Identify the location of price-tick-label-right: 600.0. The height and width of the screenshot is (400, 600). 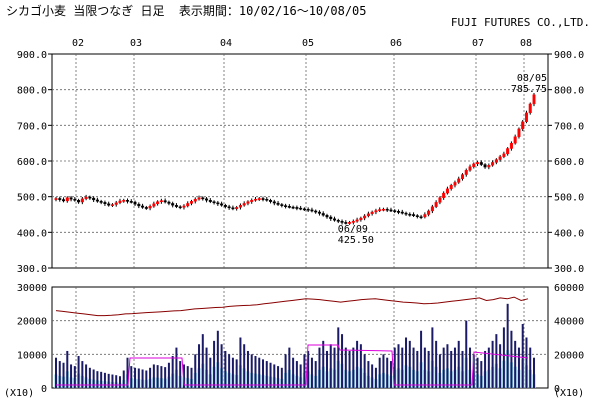
(569, 162).